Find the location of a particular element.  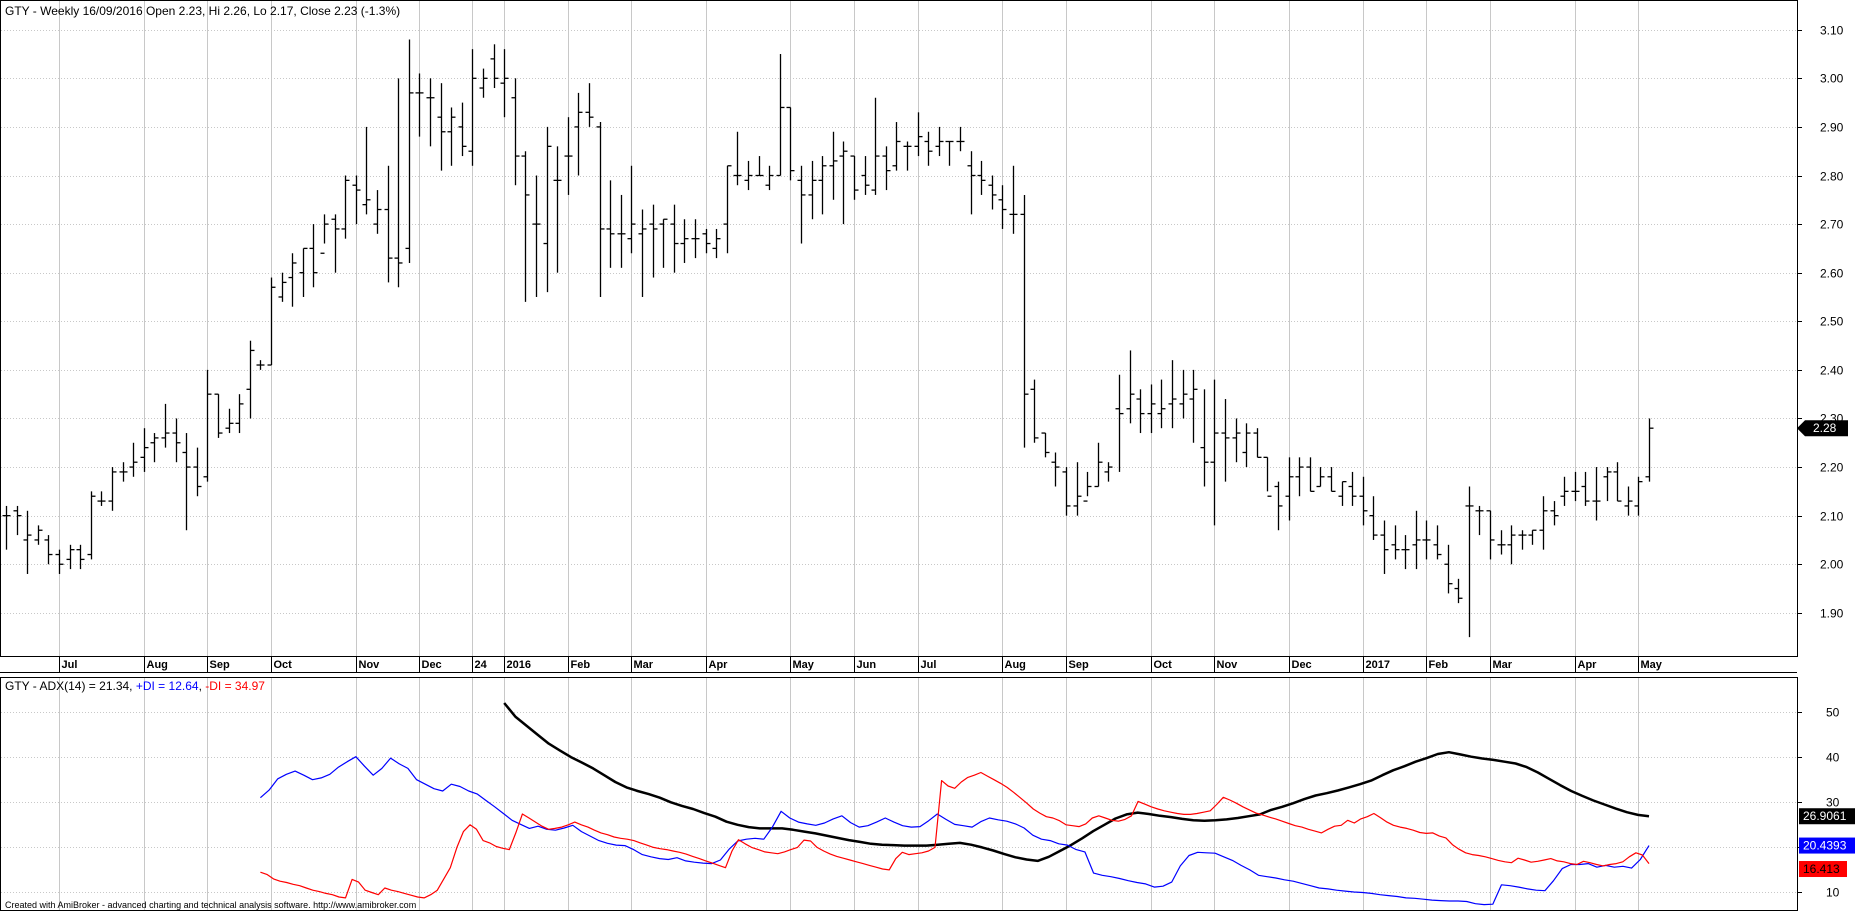

price-y-tick-label: 2.60 is located at coordinates (1832, 274).